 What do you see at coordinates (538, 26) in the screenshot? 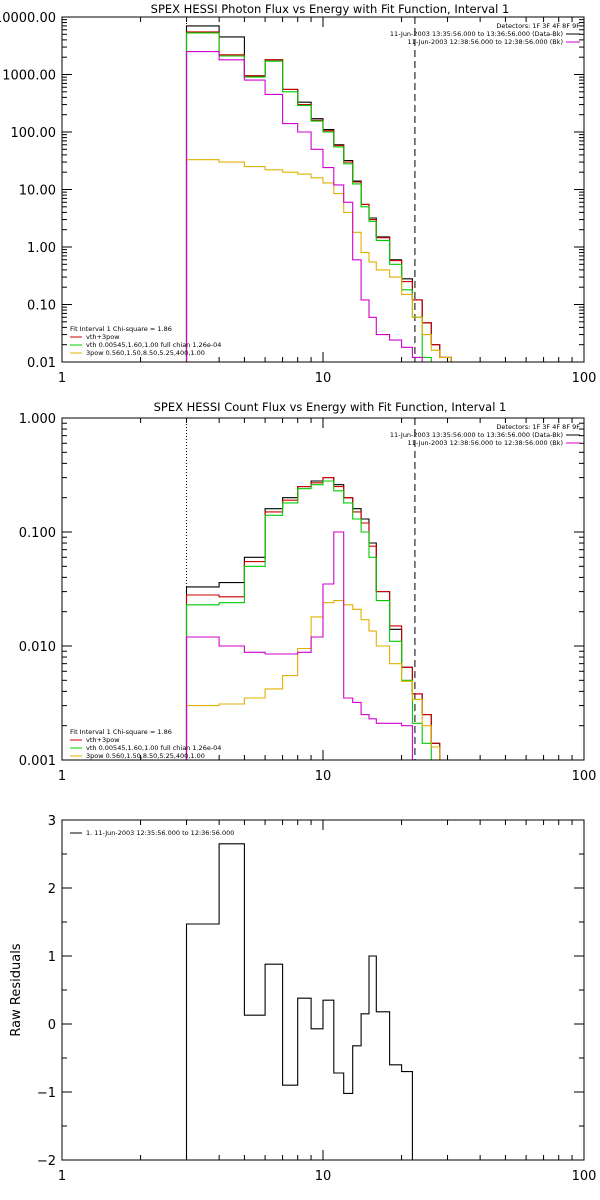
I see `photon-info-detectors: Detectors: 1F 3F 4F 8F 9F` at bounding box center [538, 26].